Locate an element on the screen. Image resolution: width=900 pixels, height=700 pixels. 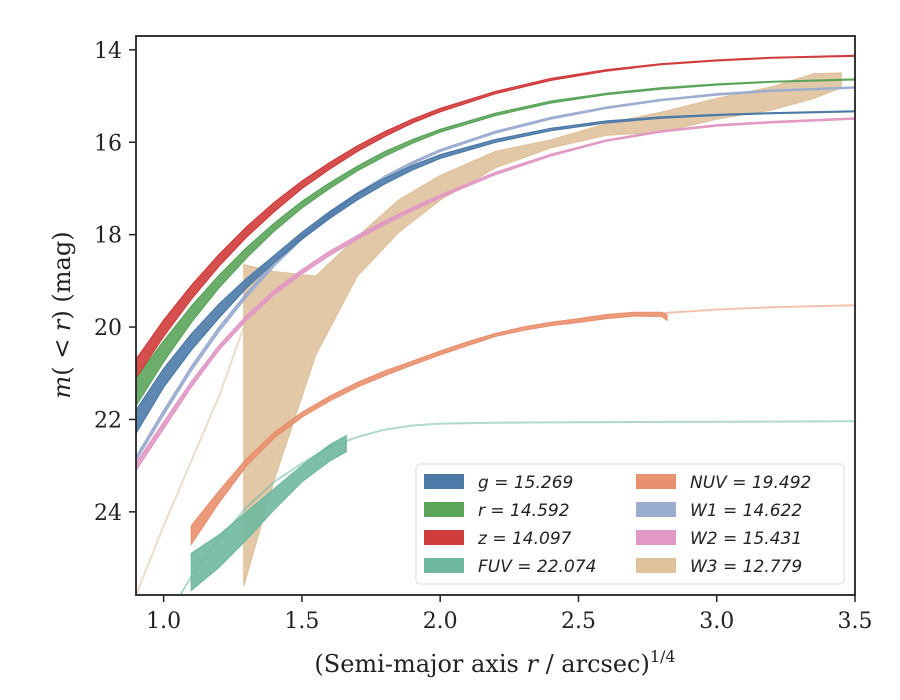
legend-frame is located at coordinates (630, 524).